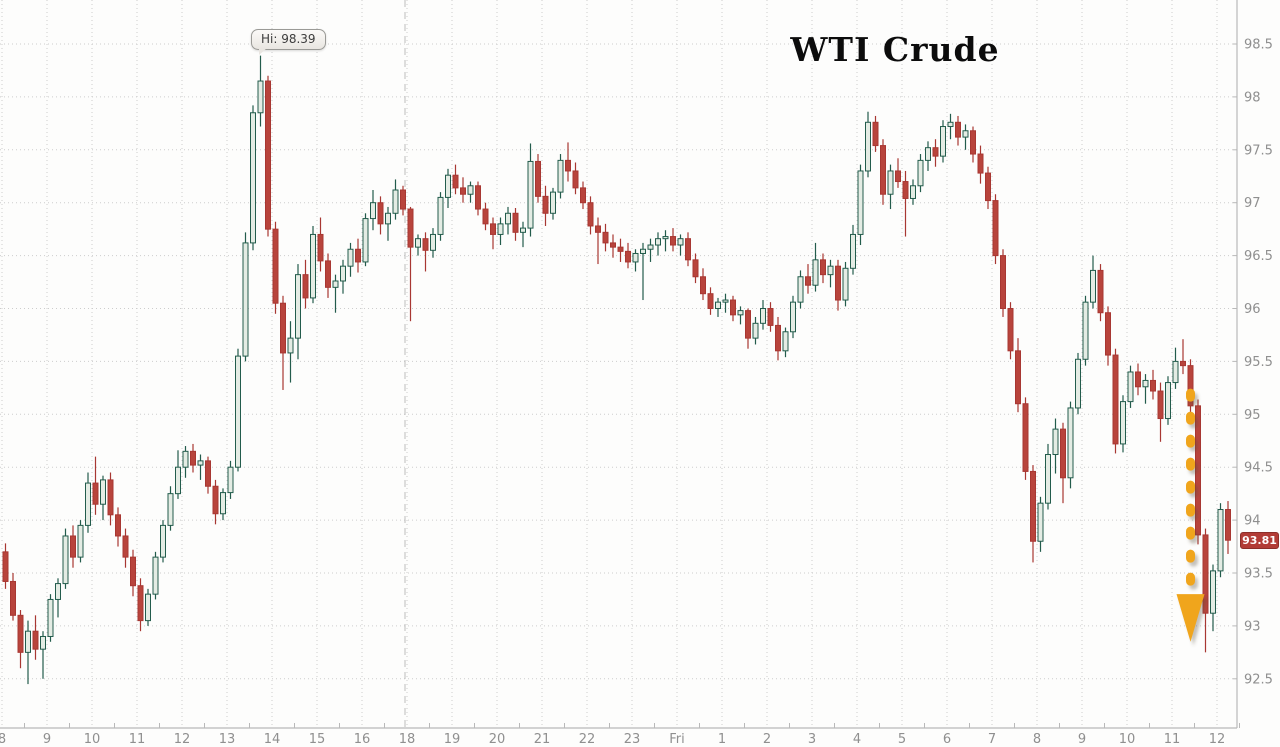 The width and height of the screenshot is (1280, 747). Describe the element at coordinates (1252, 309) in the screenshot. I see `y-axis-tick-label: 96` at that location.